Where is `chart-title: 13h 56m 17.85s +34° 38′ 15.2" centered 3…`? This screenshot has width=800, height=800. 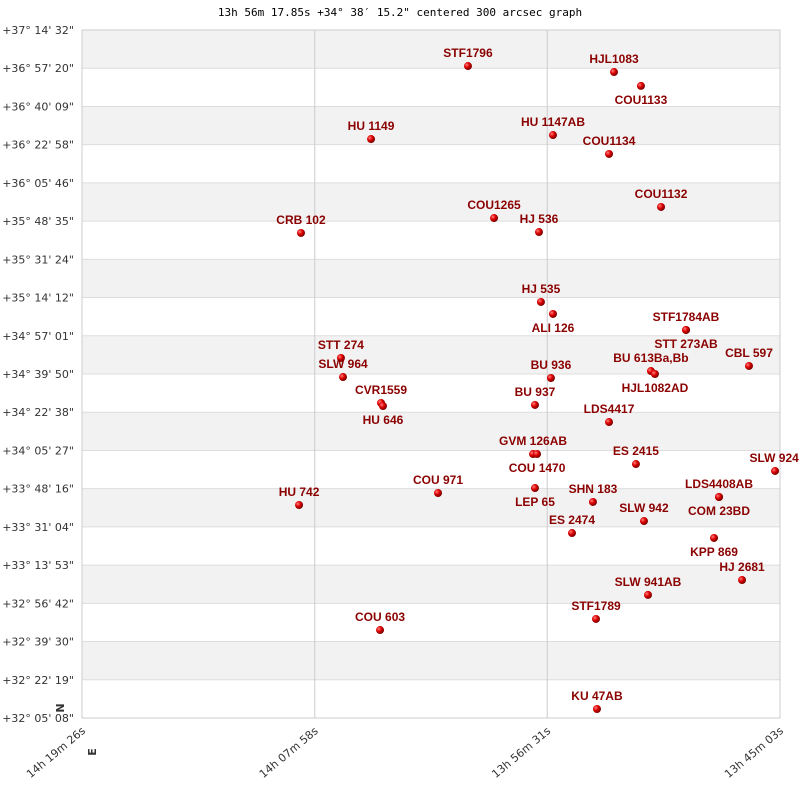
chart-title: 13h 56m 17.85s +34° 38′ 15.2" centered 3… is located at coordinates (400, 12).